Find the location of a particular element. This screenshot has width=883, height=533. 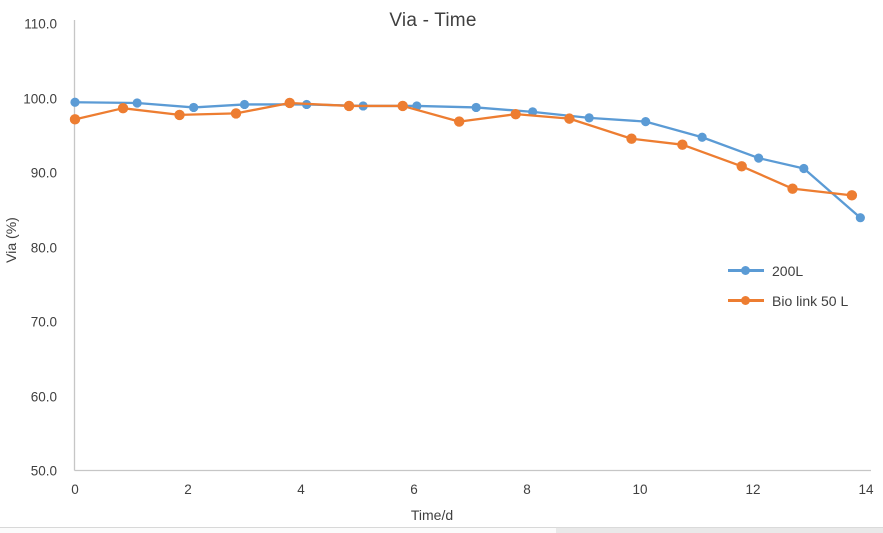

y-tick-label: 50.0 is located at coordinates (43, 471).